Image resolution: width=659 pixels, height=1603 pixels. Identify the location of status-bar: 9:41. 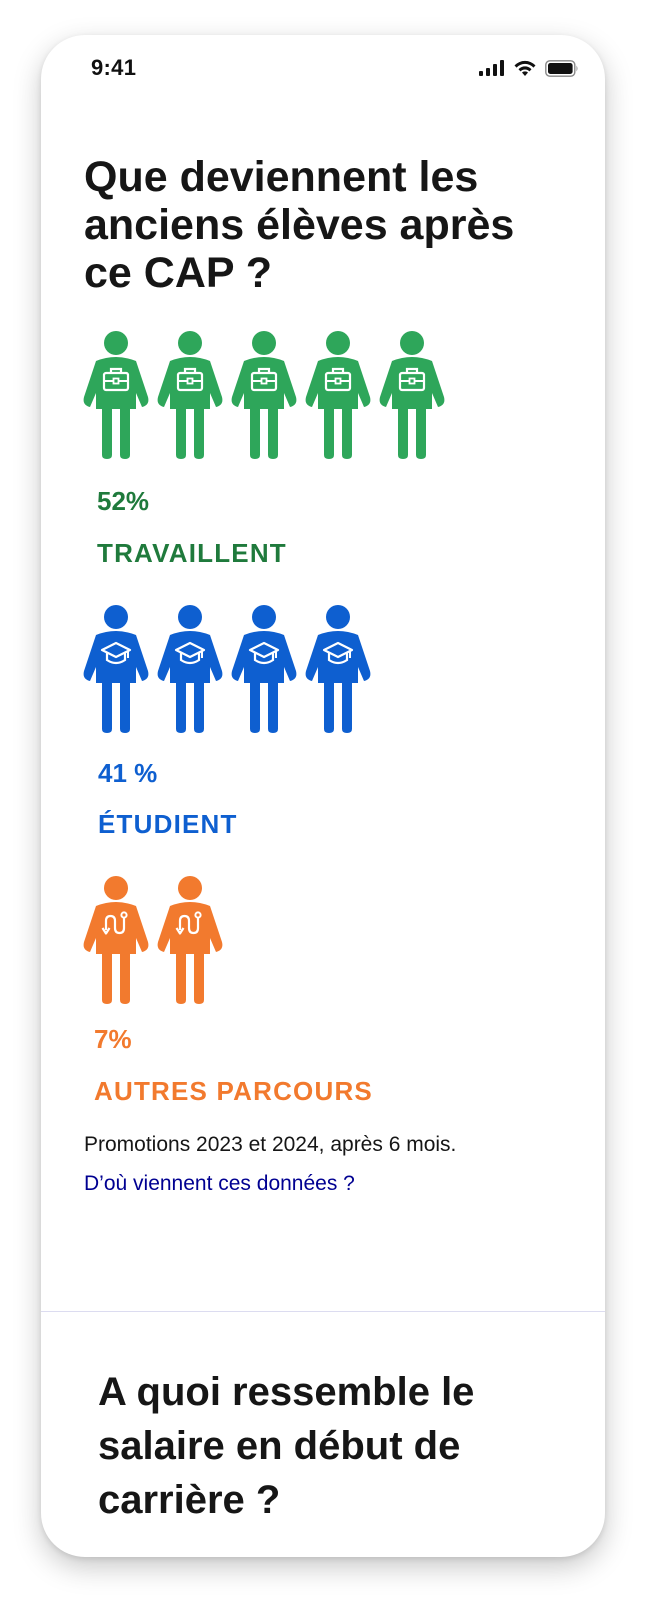
(323, 70).